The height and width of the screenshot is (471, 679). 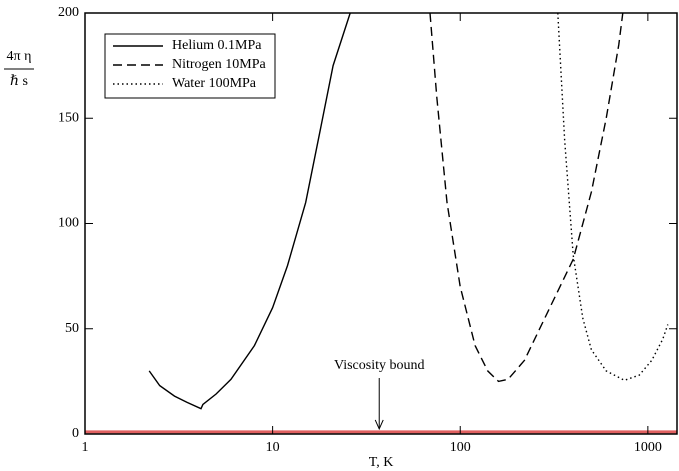 I want to click on legend-box, so click(x=190, y=66).